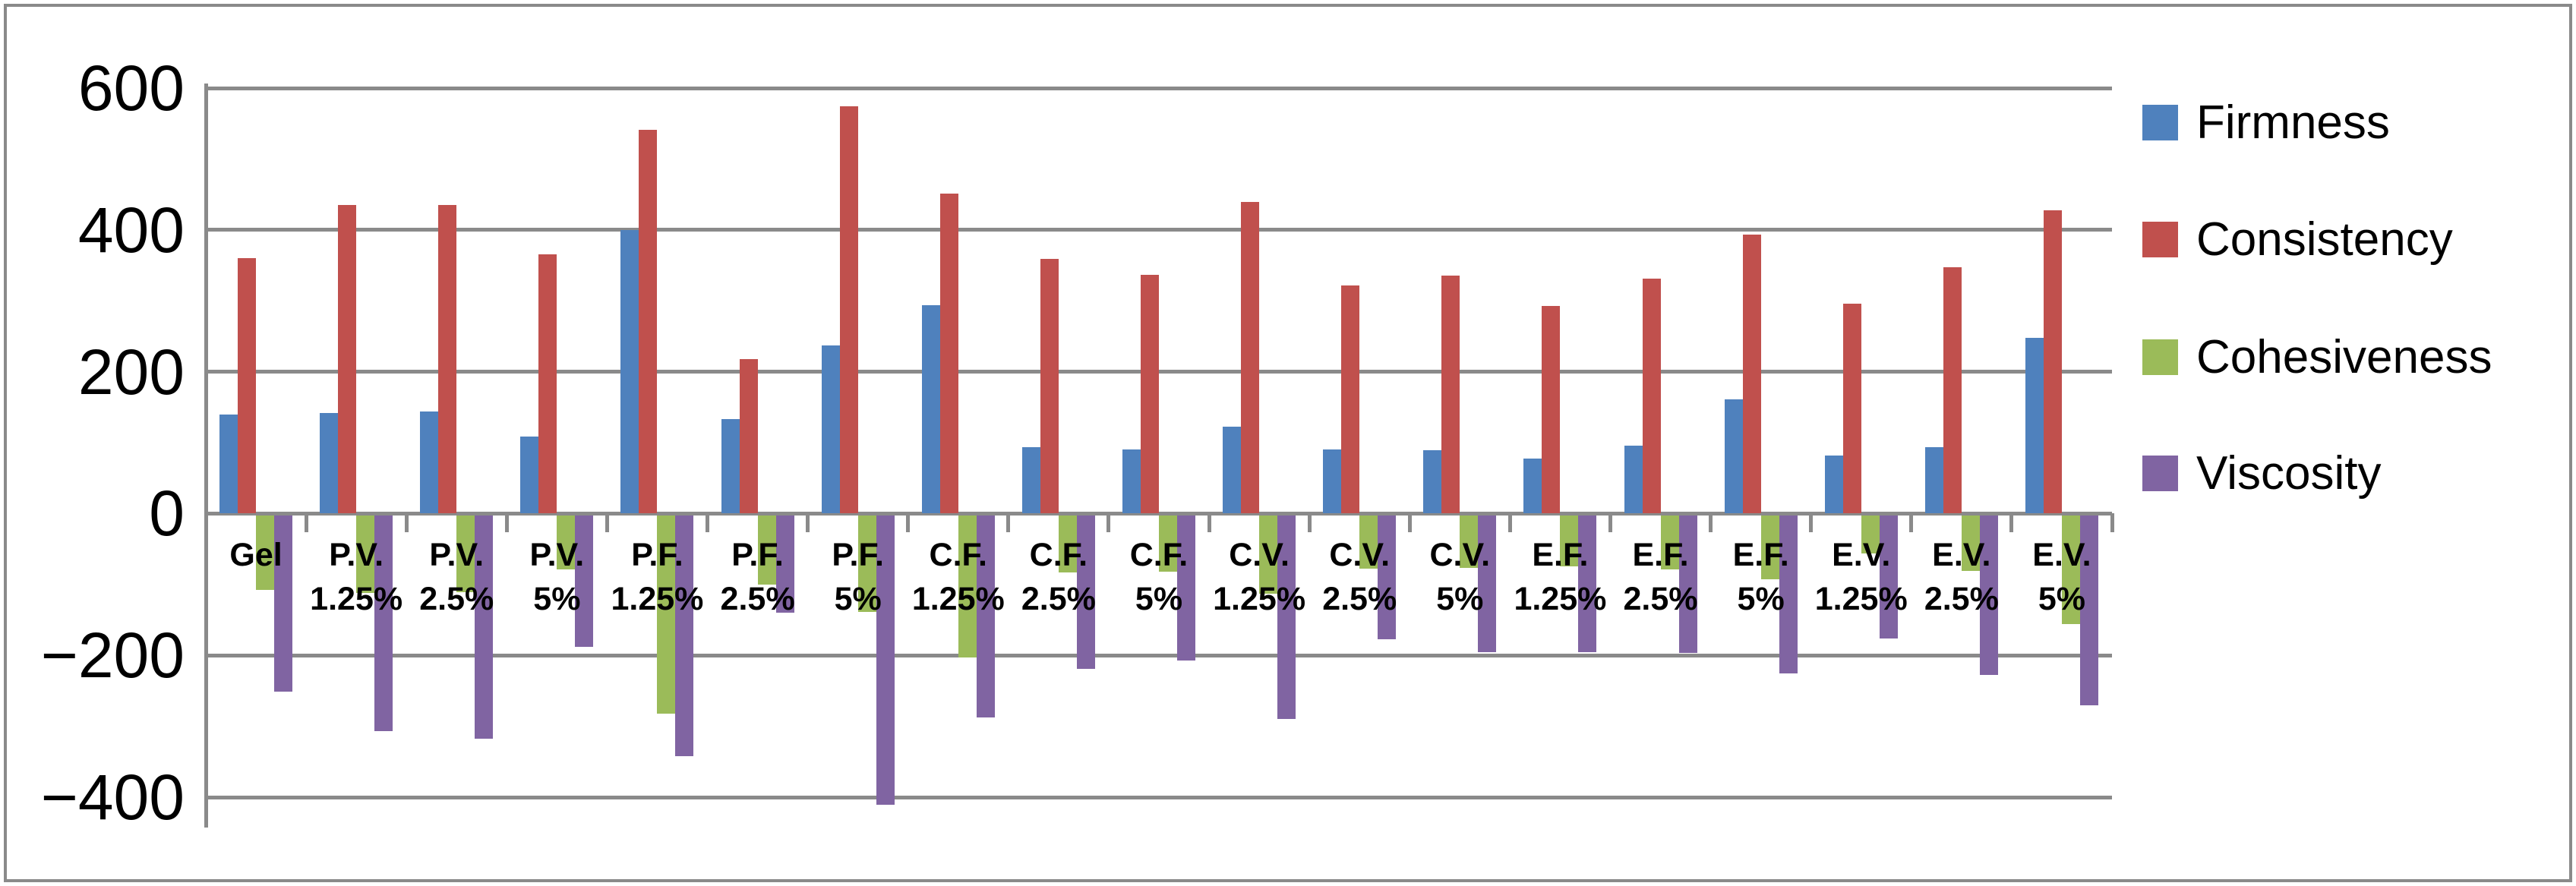 This screenshot has height=886, width=2576. Describe the element at coordinates (2344, 356) in the screenshot. I see `legend-label-cohesiveness: Cohesiveness` at that location.